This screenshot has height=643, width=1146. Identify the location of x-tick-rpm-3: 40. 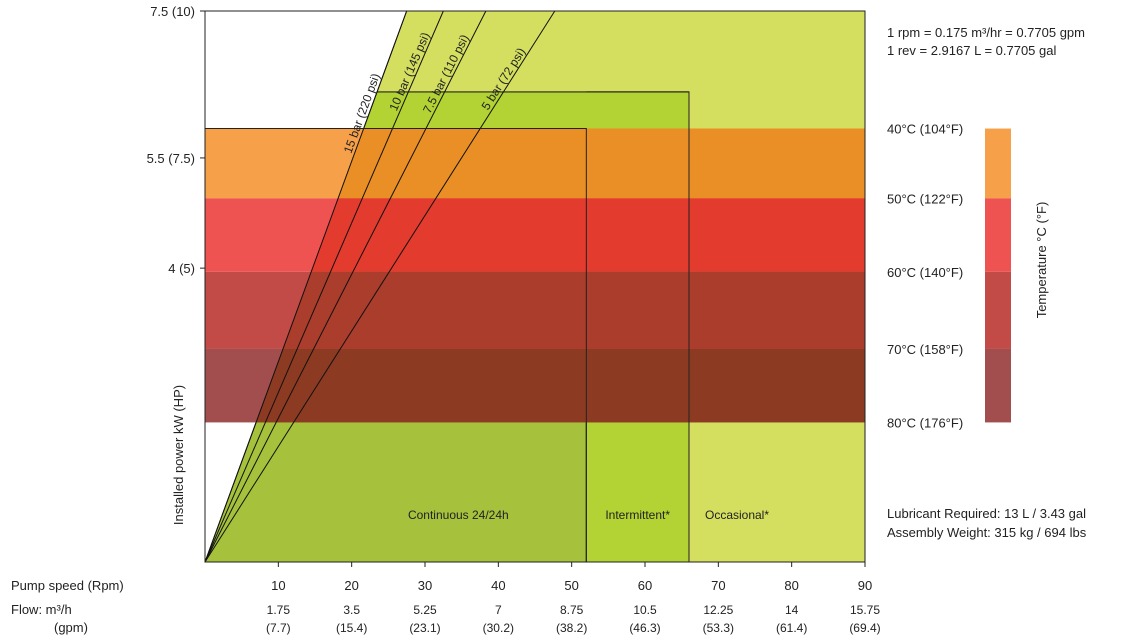
(498, 585).